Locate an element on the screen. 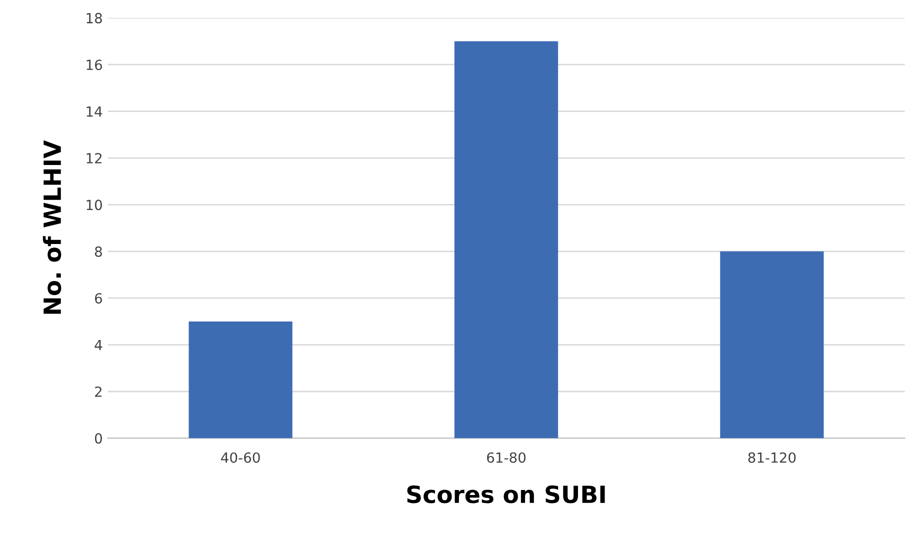 This screenshot has width=913, height=543. y-tick-label: 12 is located at coordinates (94, 158).